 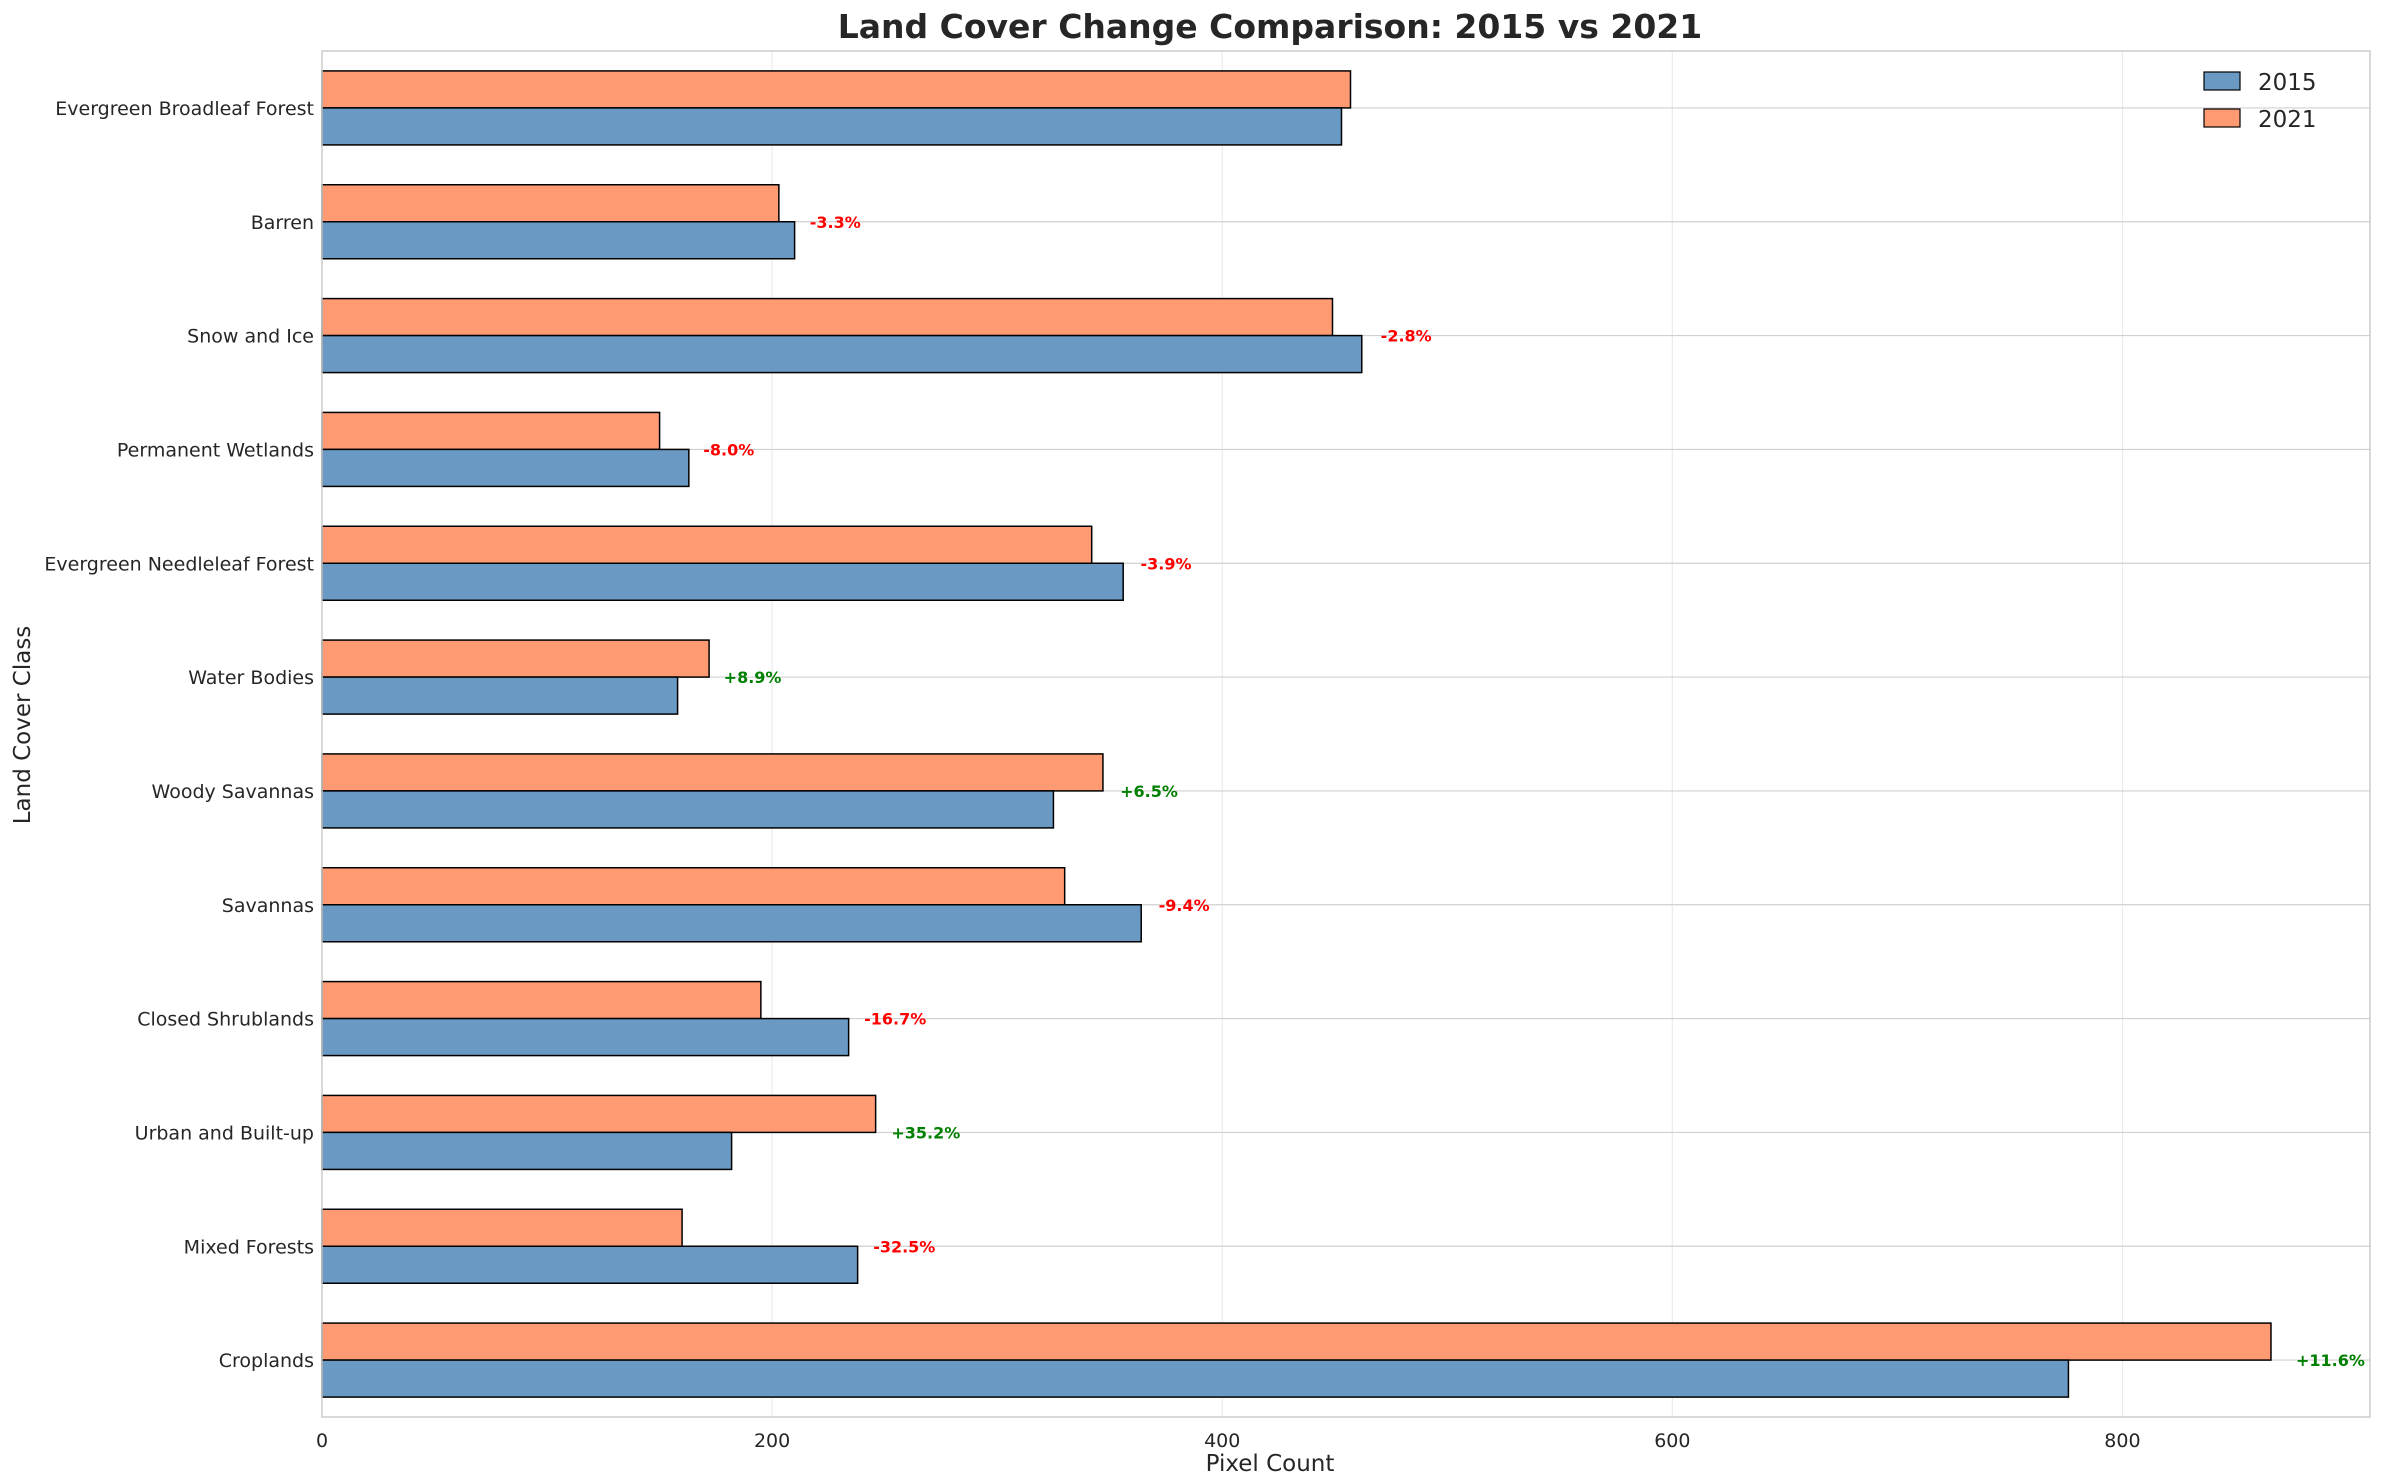 I want to click on change-label: +11.6%, so click(x=2330, y=1360).